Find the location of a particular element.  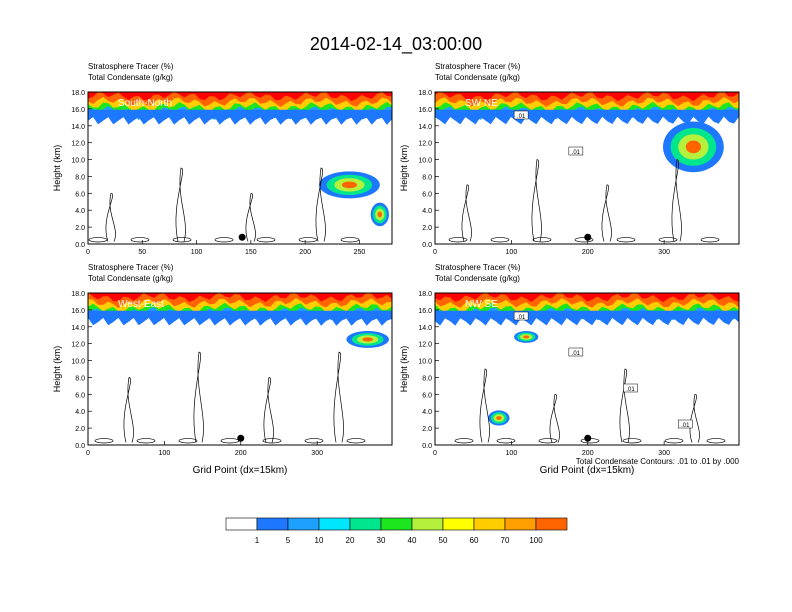

panel-label: SW NE is located at coordinates (481, 103).